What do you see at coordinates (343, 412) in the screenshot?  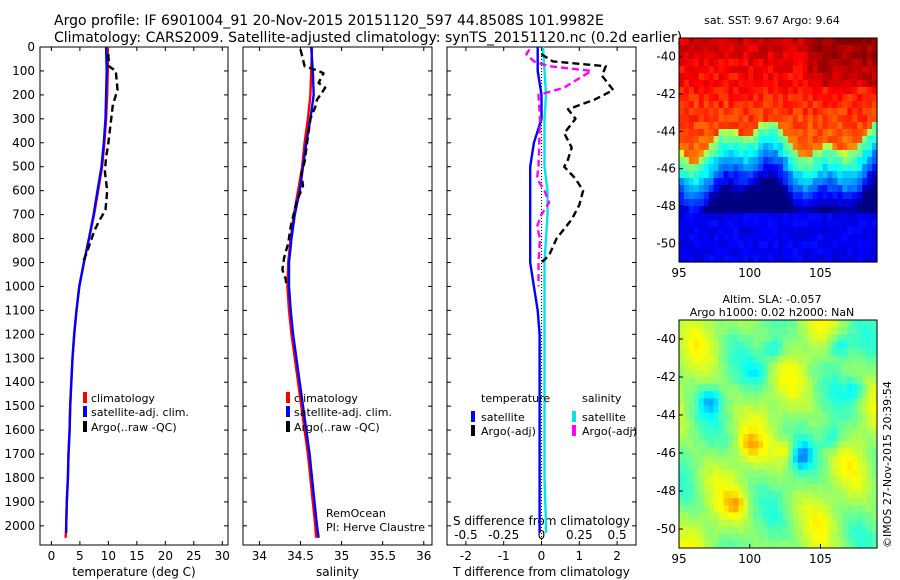 I see `legend-label: satellite-adj. clim.` at bounding box center [343, 412].